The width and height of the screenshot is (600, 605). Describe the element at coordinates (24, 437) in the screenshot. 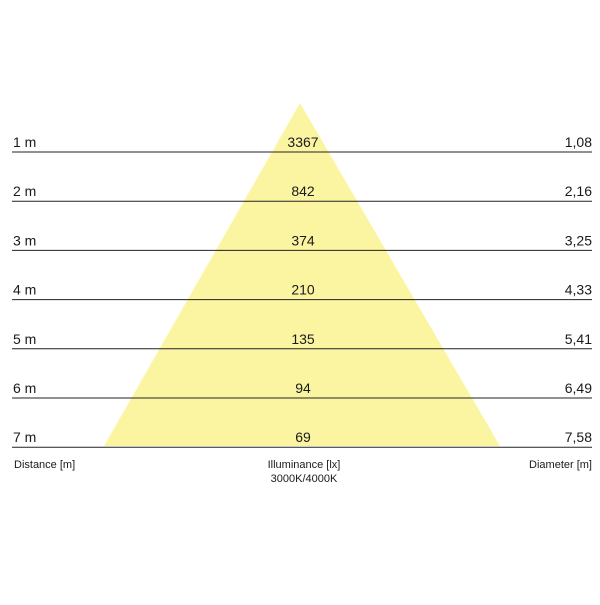

I see `distance-label: 7 m` at that location.